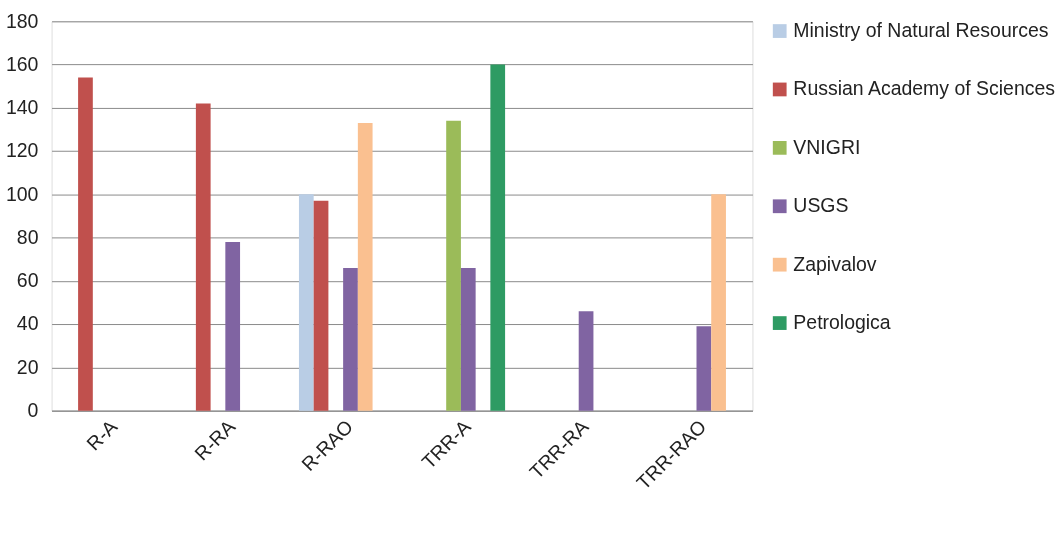 This screenshot has height=548, width=1062. Describe the element at coordinates (827, 146) in the screenshot. I see `legend-label: VNIGRI` at that location.